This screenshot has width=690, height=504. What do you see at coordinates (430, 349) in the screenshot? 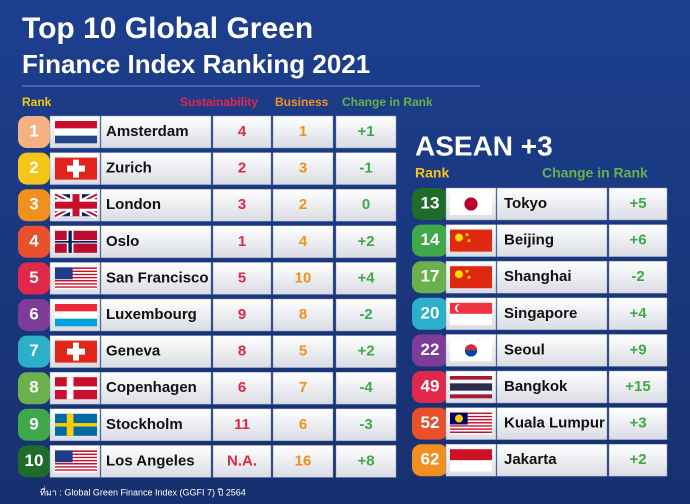
I see `rank: 22` at bounding box center [430, 349].